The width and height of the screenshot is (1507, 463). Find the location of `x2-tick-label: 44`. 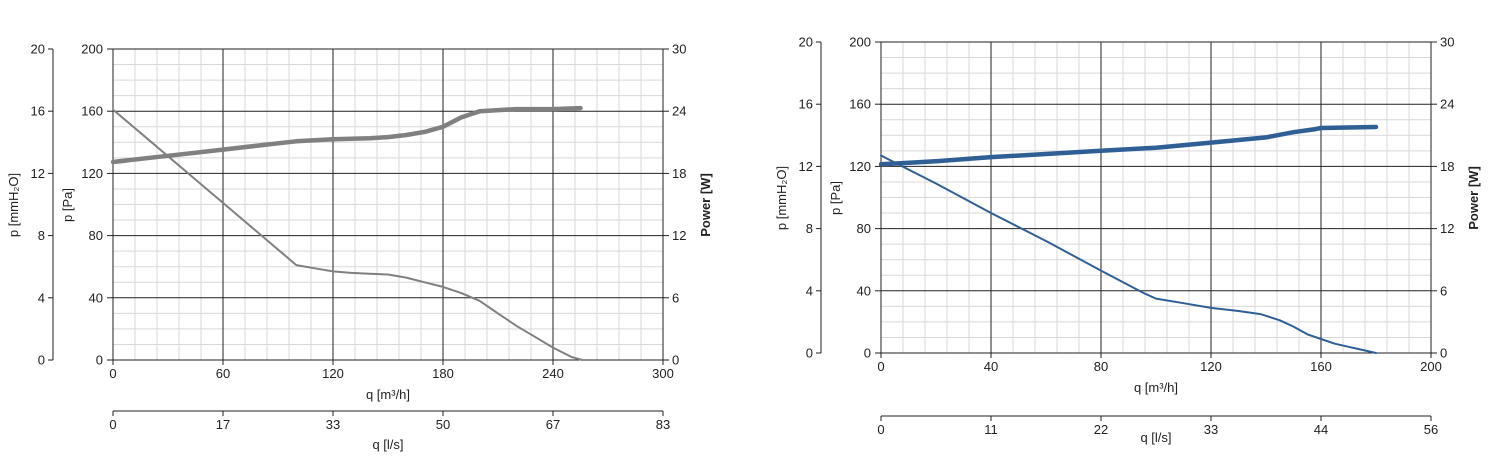

x2-tick-label: 44 is located at coordinates (1321, 429).